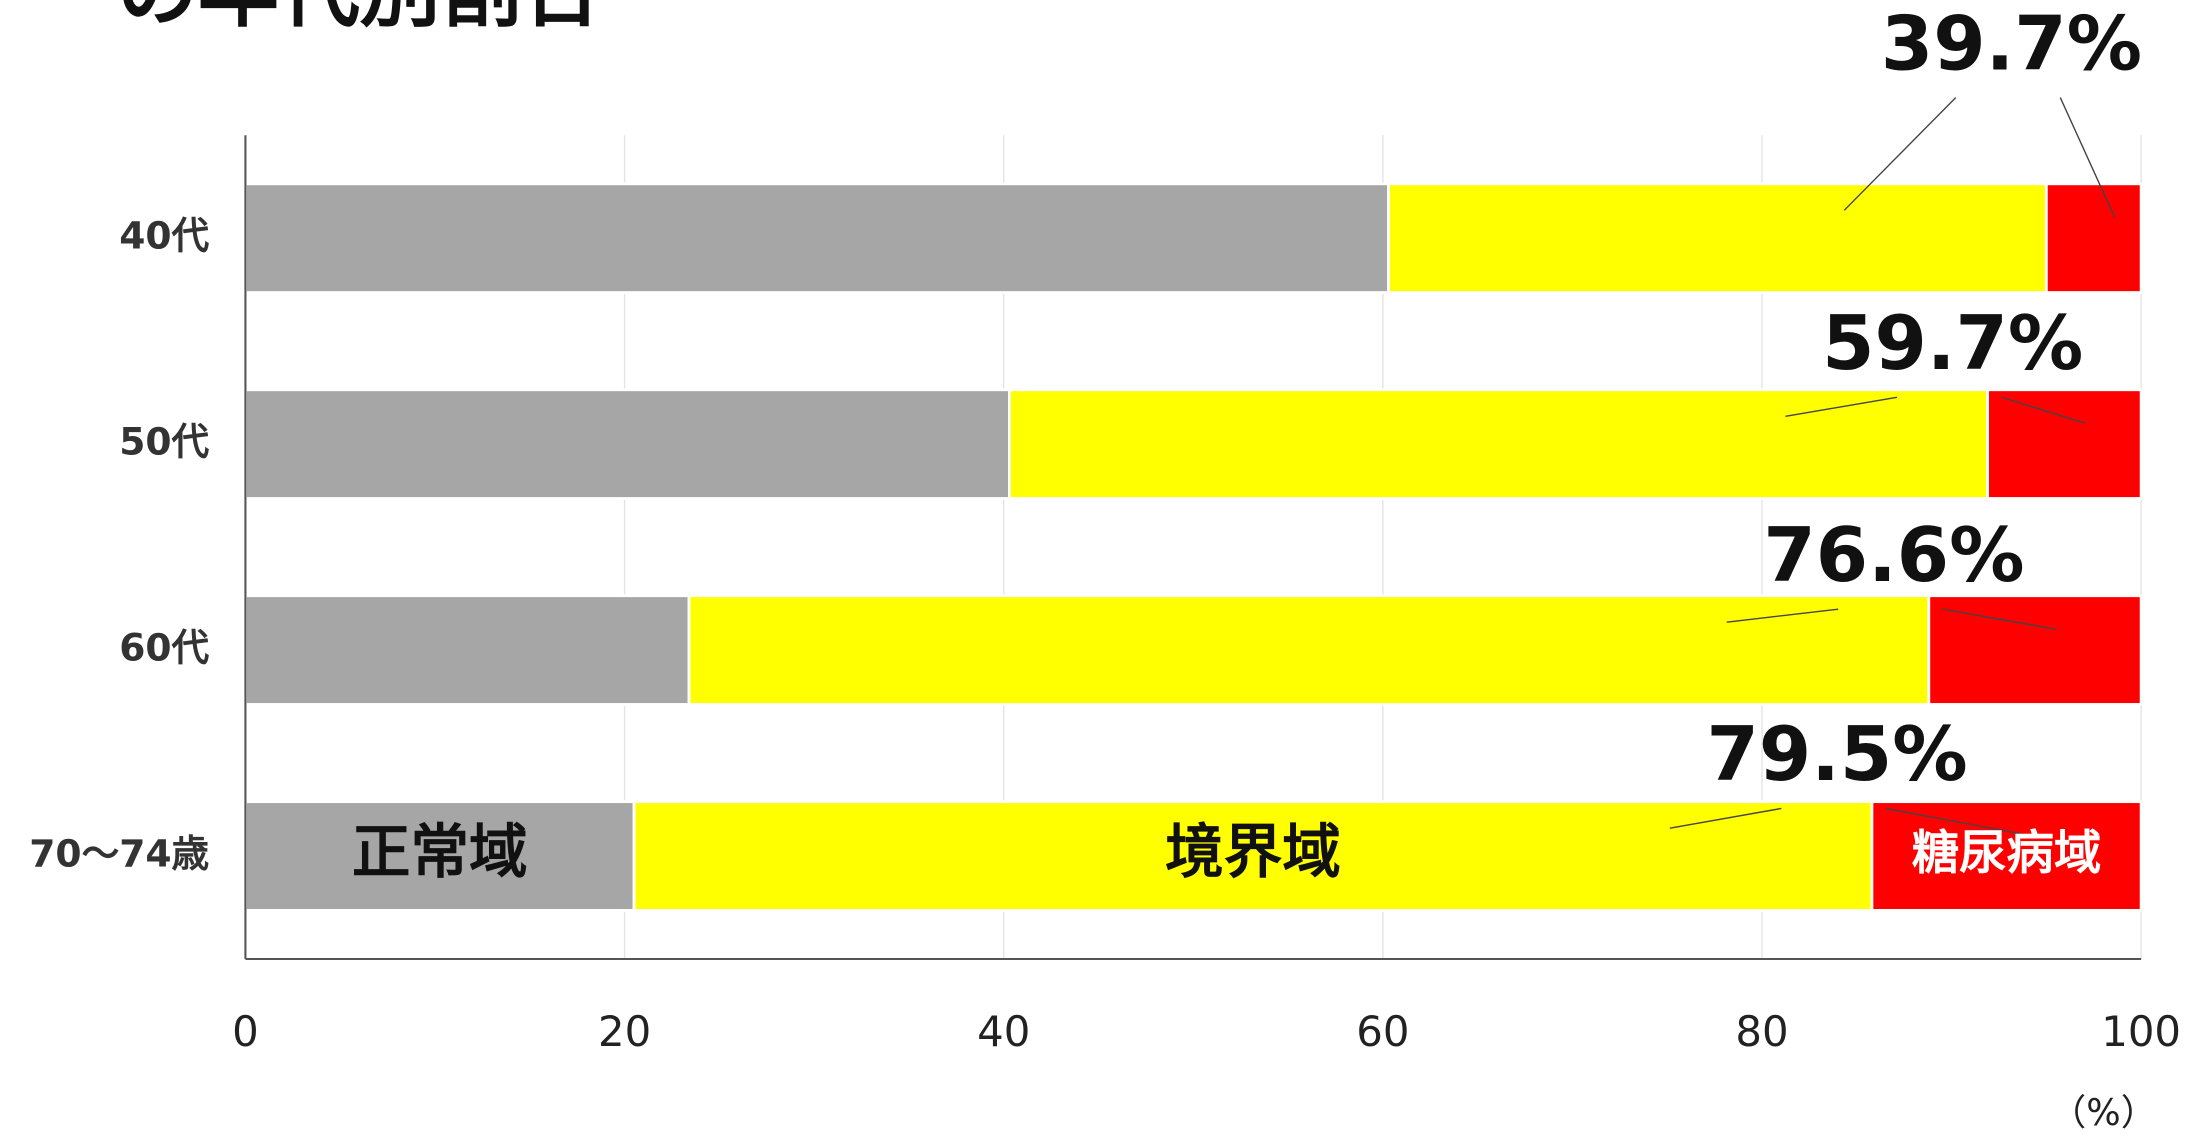 This screenshot has height=1143, width=2197. Describe the element at coordinates (1003, 1031) in the screenshot. I see `x-tick-label: 40` at that location.